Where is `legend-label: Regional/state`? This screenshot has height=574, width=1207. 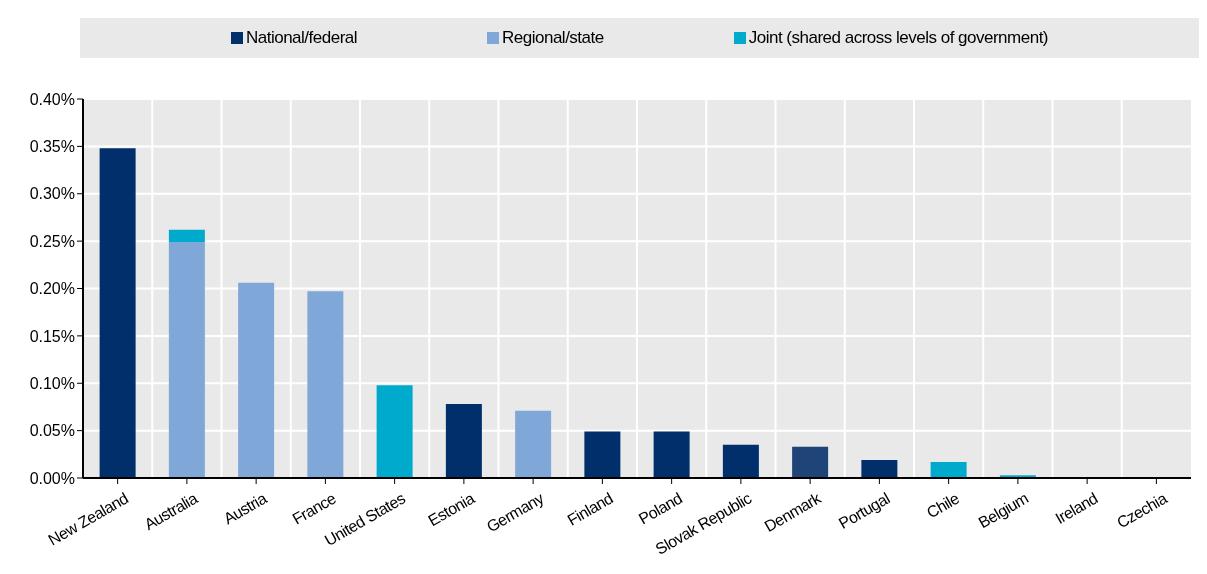 legend-label: Regional/state is located at coordinates (552, 38).